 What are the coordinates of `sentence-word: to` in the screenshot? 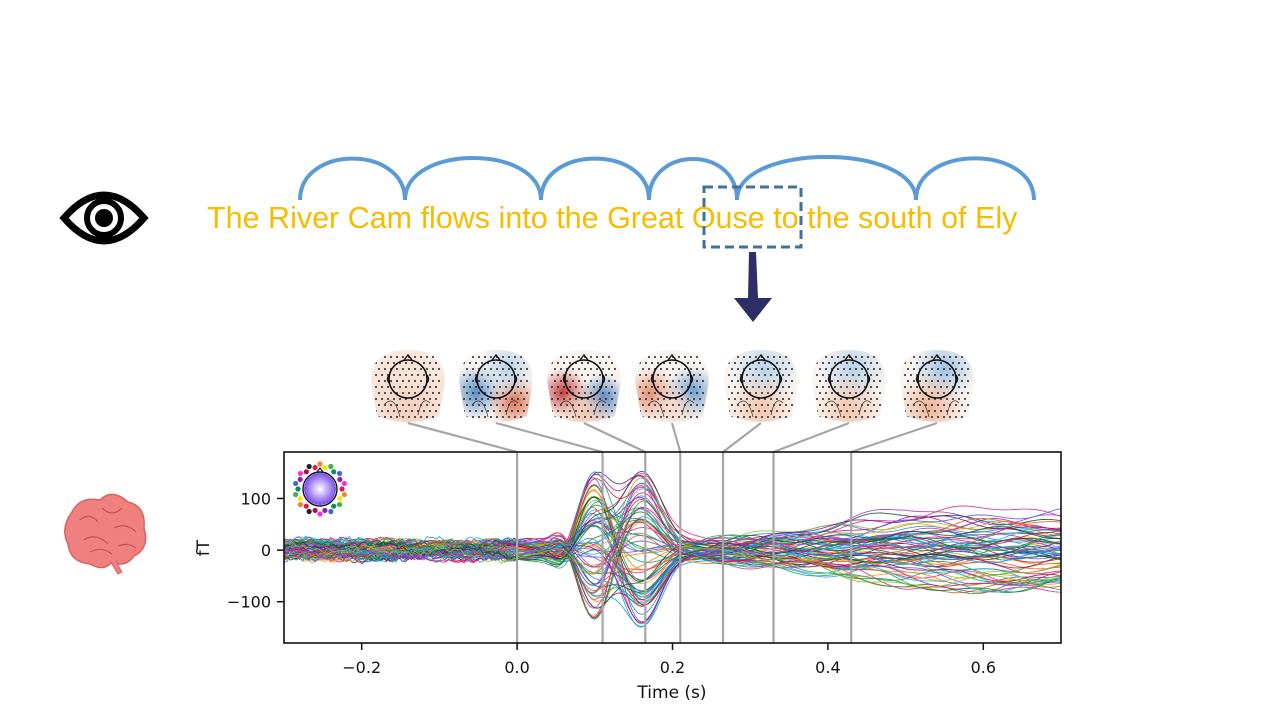 It's located at (782, 218).